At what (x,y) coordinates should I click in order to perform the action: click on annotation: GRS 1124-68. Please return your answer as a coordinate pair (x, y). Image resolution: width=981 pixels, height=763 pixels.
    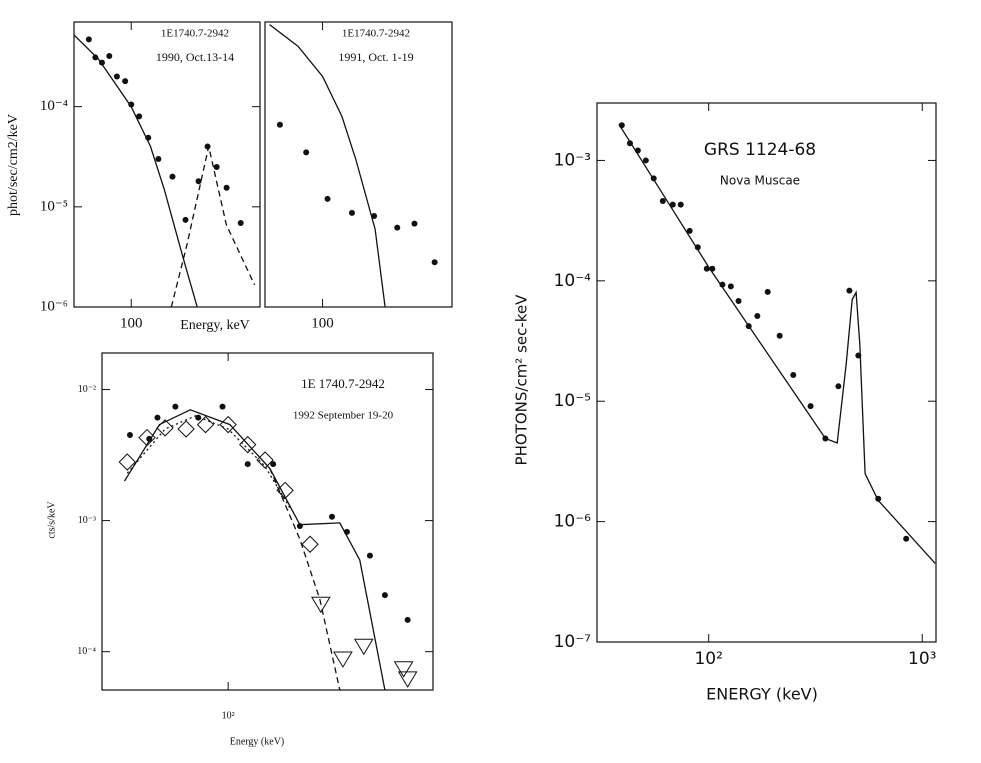
    Looking at the image, I should click on (760, 150).